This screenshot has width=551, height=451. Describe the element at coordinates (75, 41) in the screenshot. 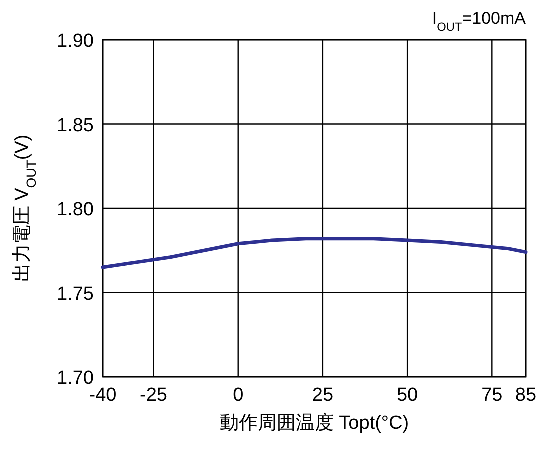

I see `y-tick-label: 1.90` at that location.